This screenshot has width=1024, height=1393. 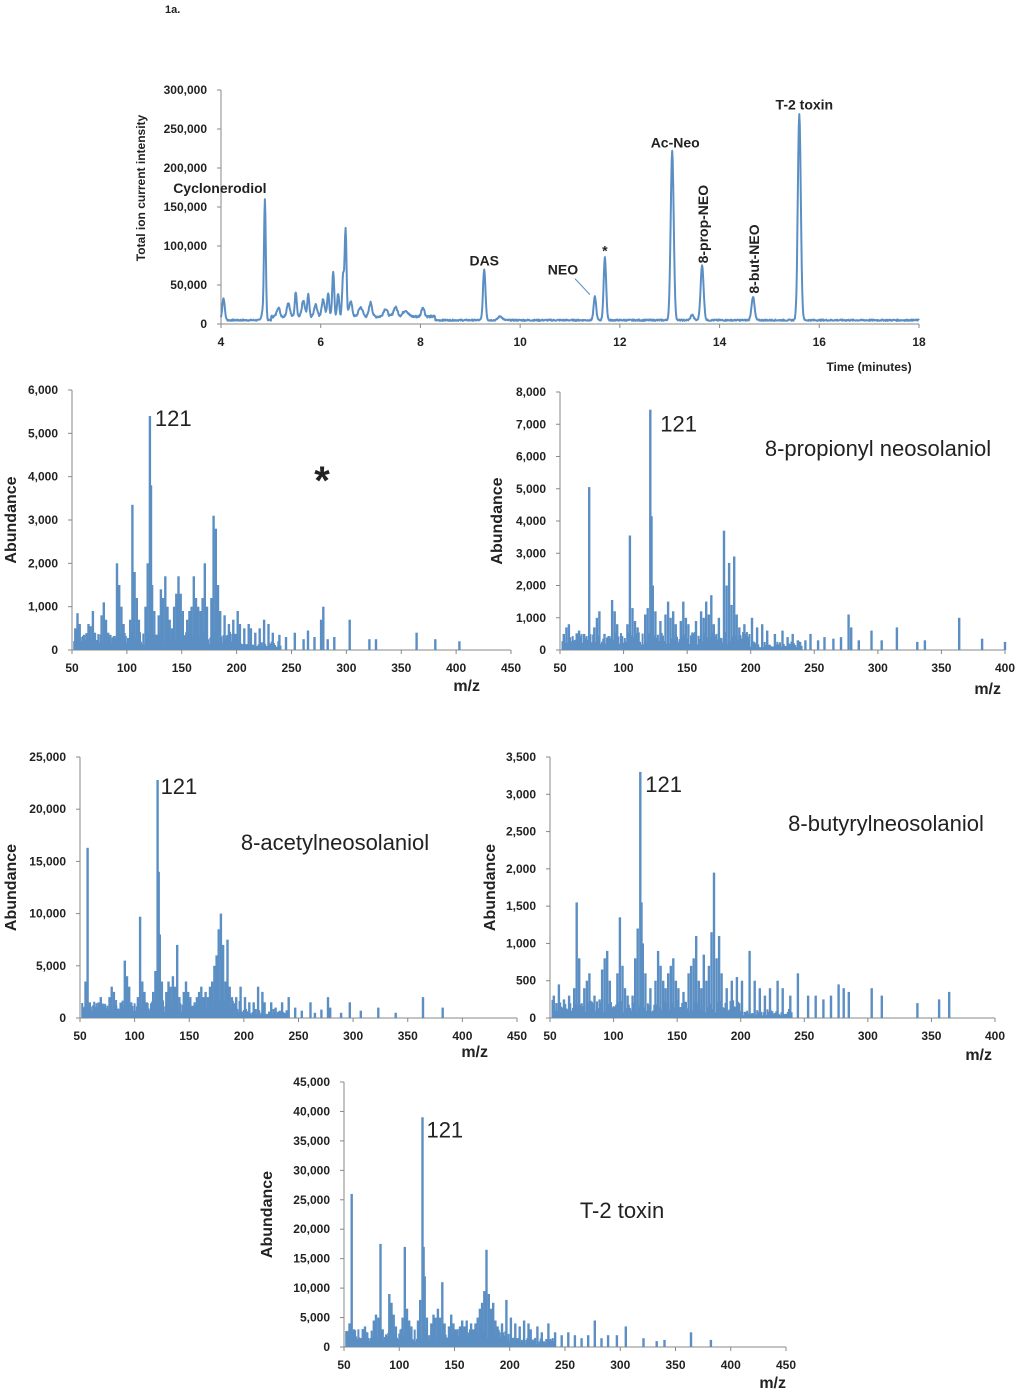 What do you see at coordinates (751, 668) in the screenshot?
I see `x-tick-label: 200` at bounding box center [751, 668].